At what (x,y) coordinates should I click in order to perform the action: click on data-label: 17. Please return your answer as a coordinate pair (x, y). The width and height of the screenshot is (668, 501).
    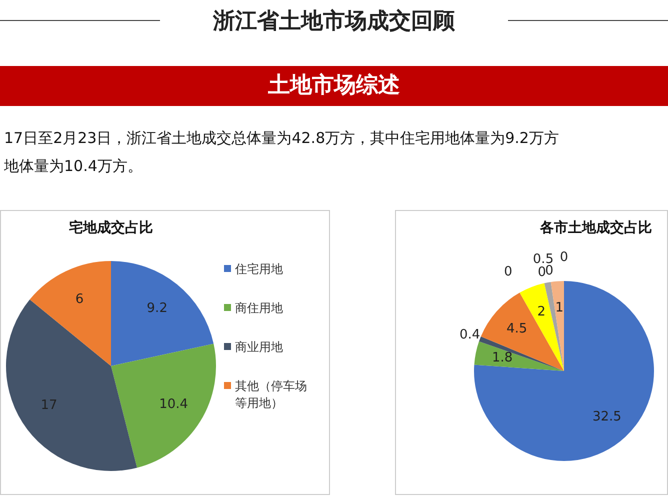
    Looking at the image, I should click on (49, 405).